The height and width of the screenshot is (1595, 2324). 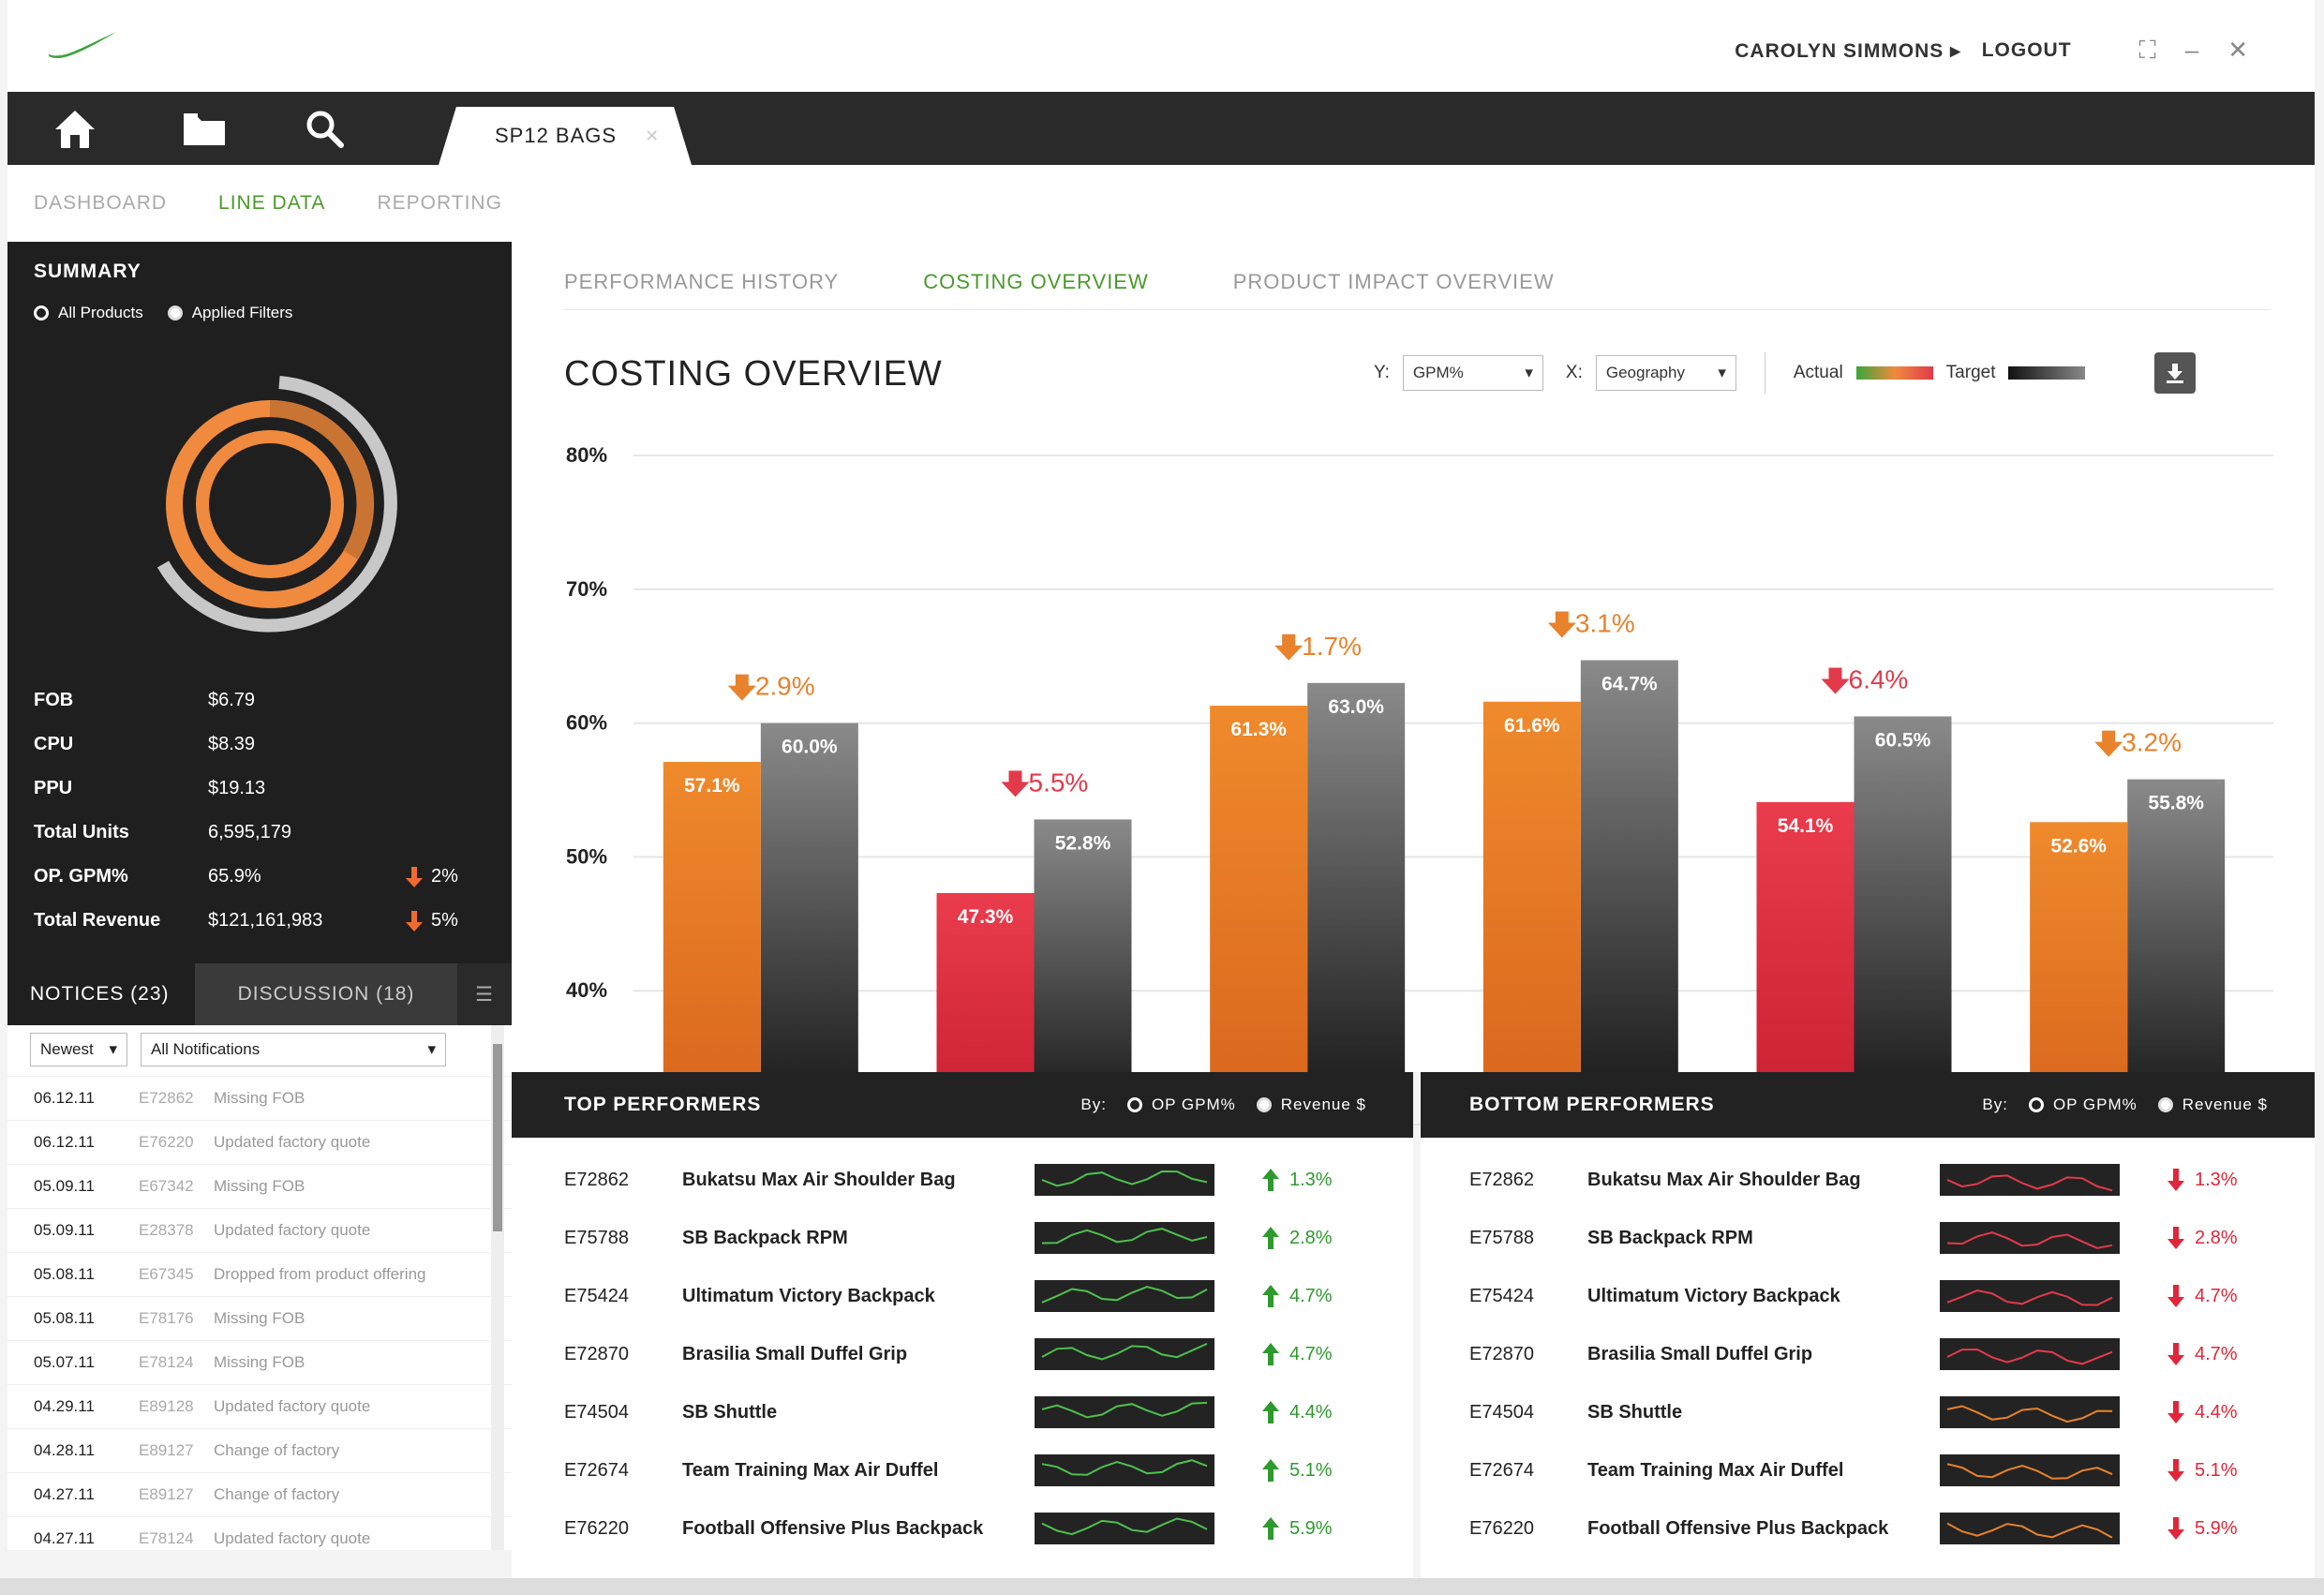 What do you see at coordinates (498, 1287) in the screenshot?
I see `scrollbar` at bounding box center [498, 1287].